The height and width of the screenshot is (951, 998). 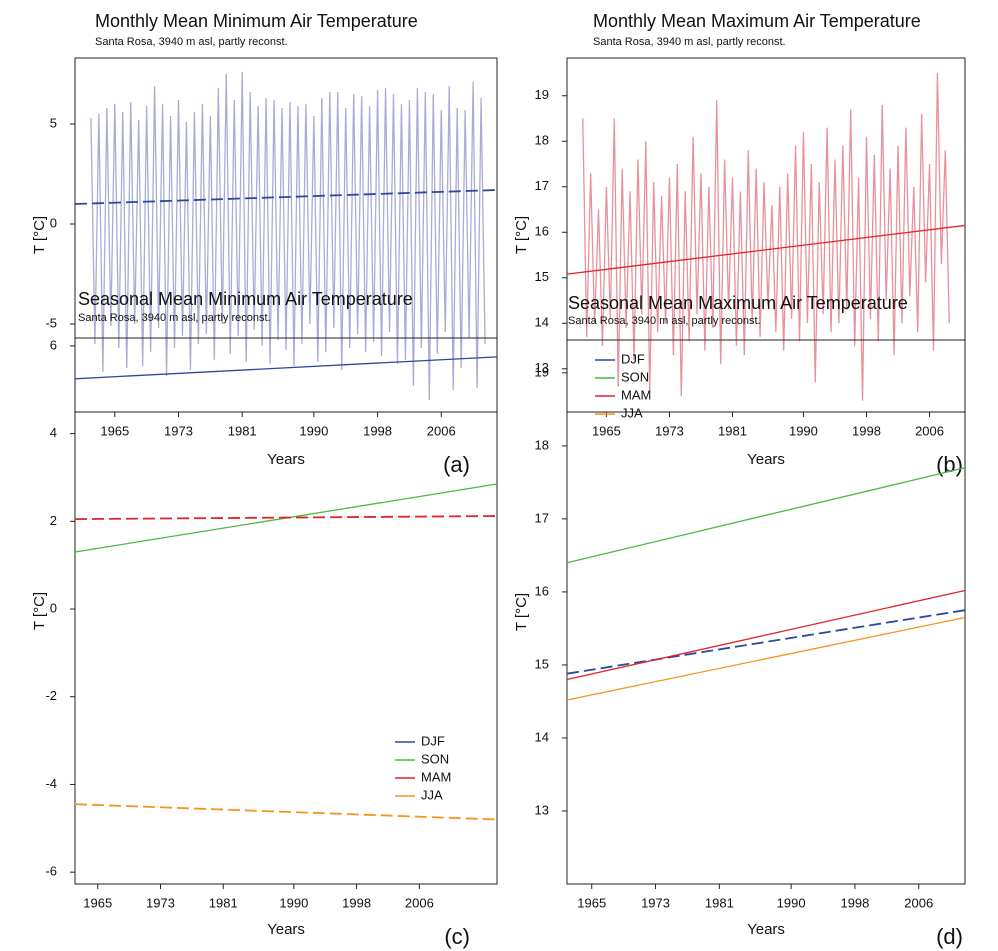 What do you see at coordinates (256, 21) in the screenshot?
I see `chart-title: Monthly Mean Minimum Air Temperature` at bounding box center [256, 21].